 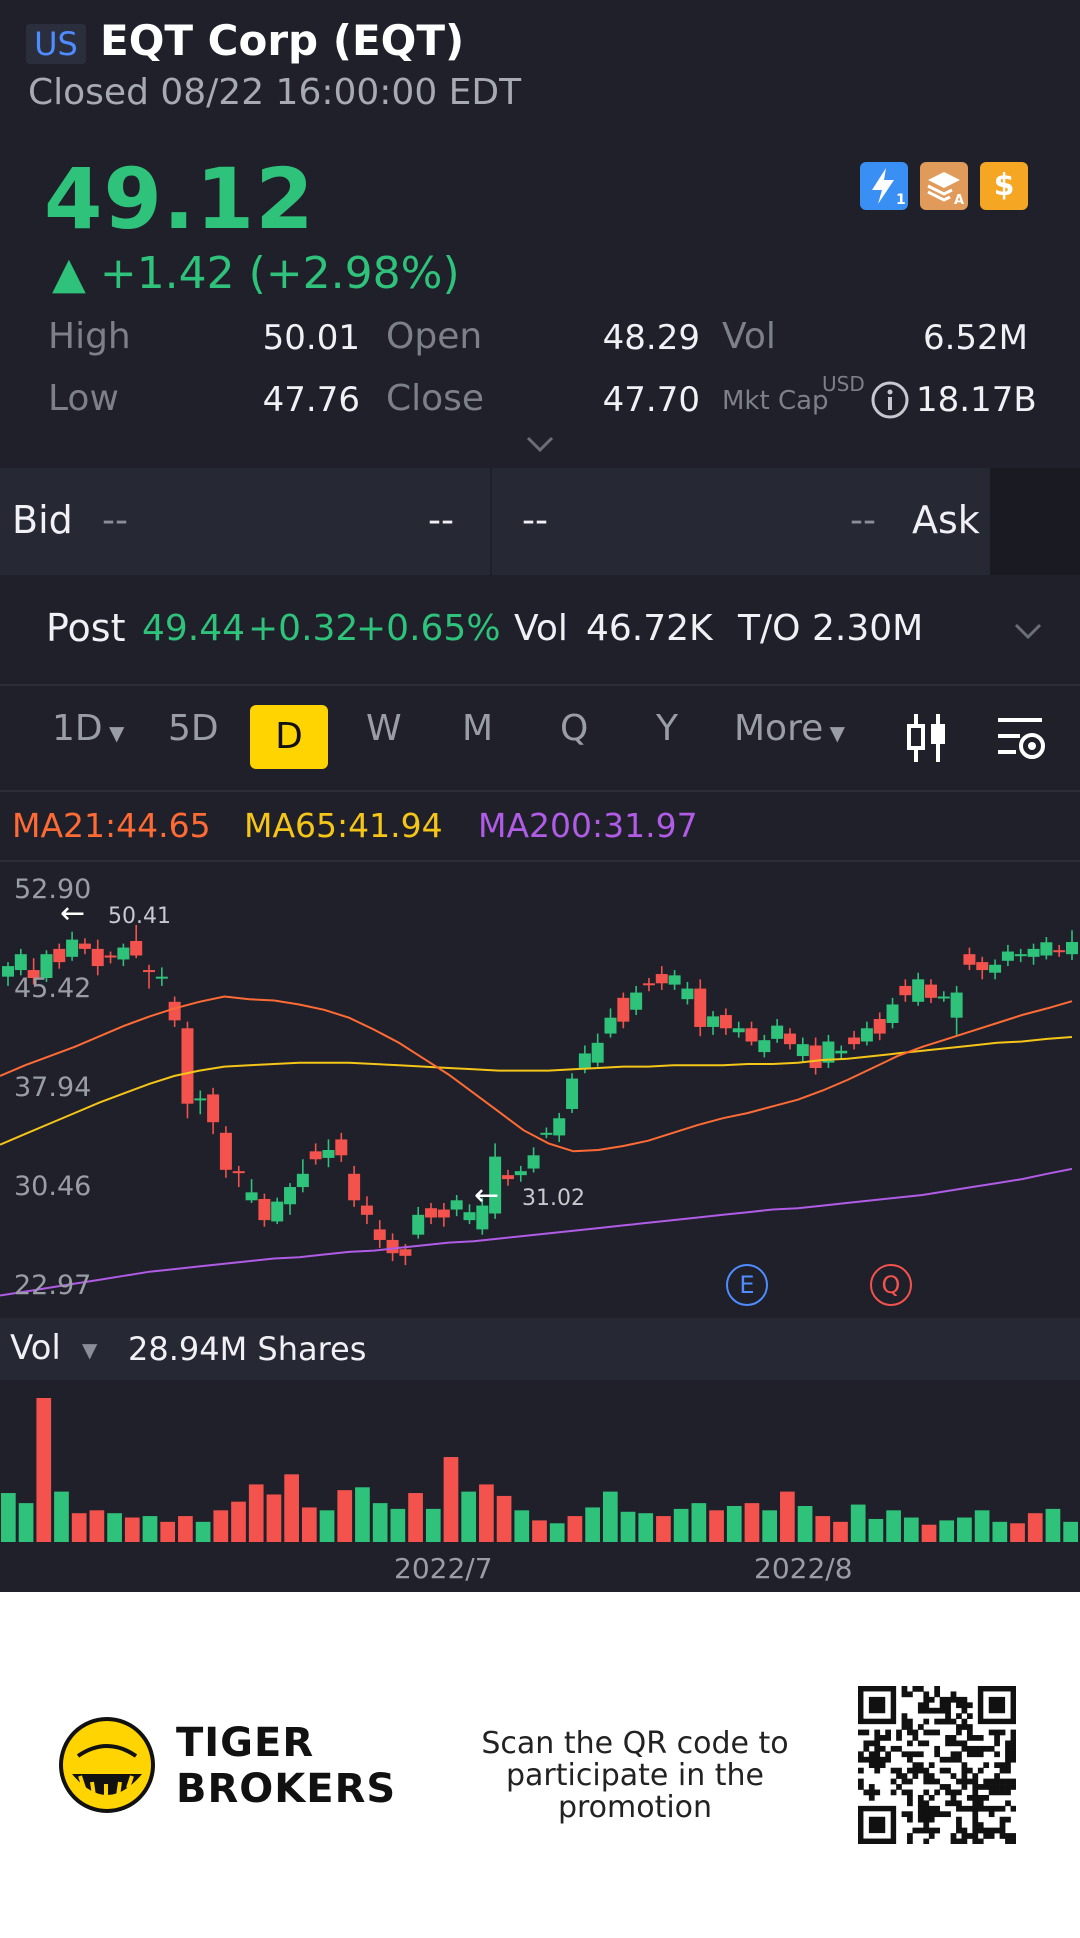 I want to click on y-axis-label: 45.42, so click(x=53, y=988).